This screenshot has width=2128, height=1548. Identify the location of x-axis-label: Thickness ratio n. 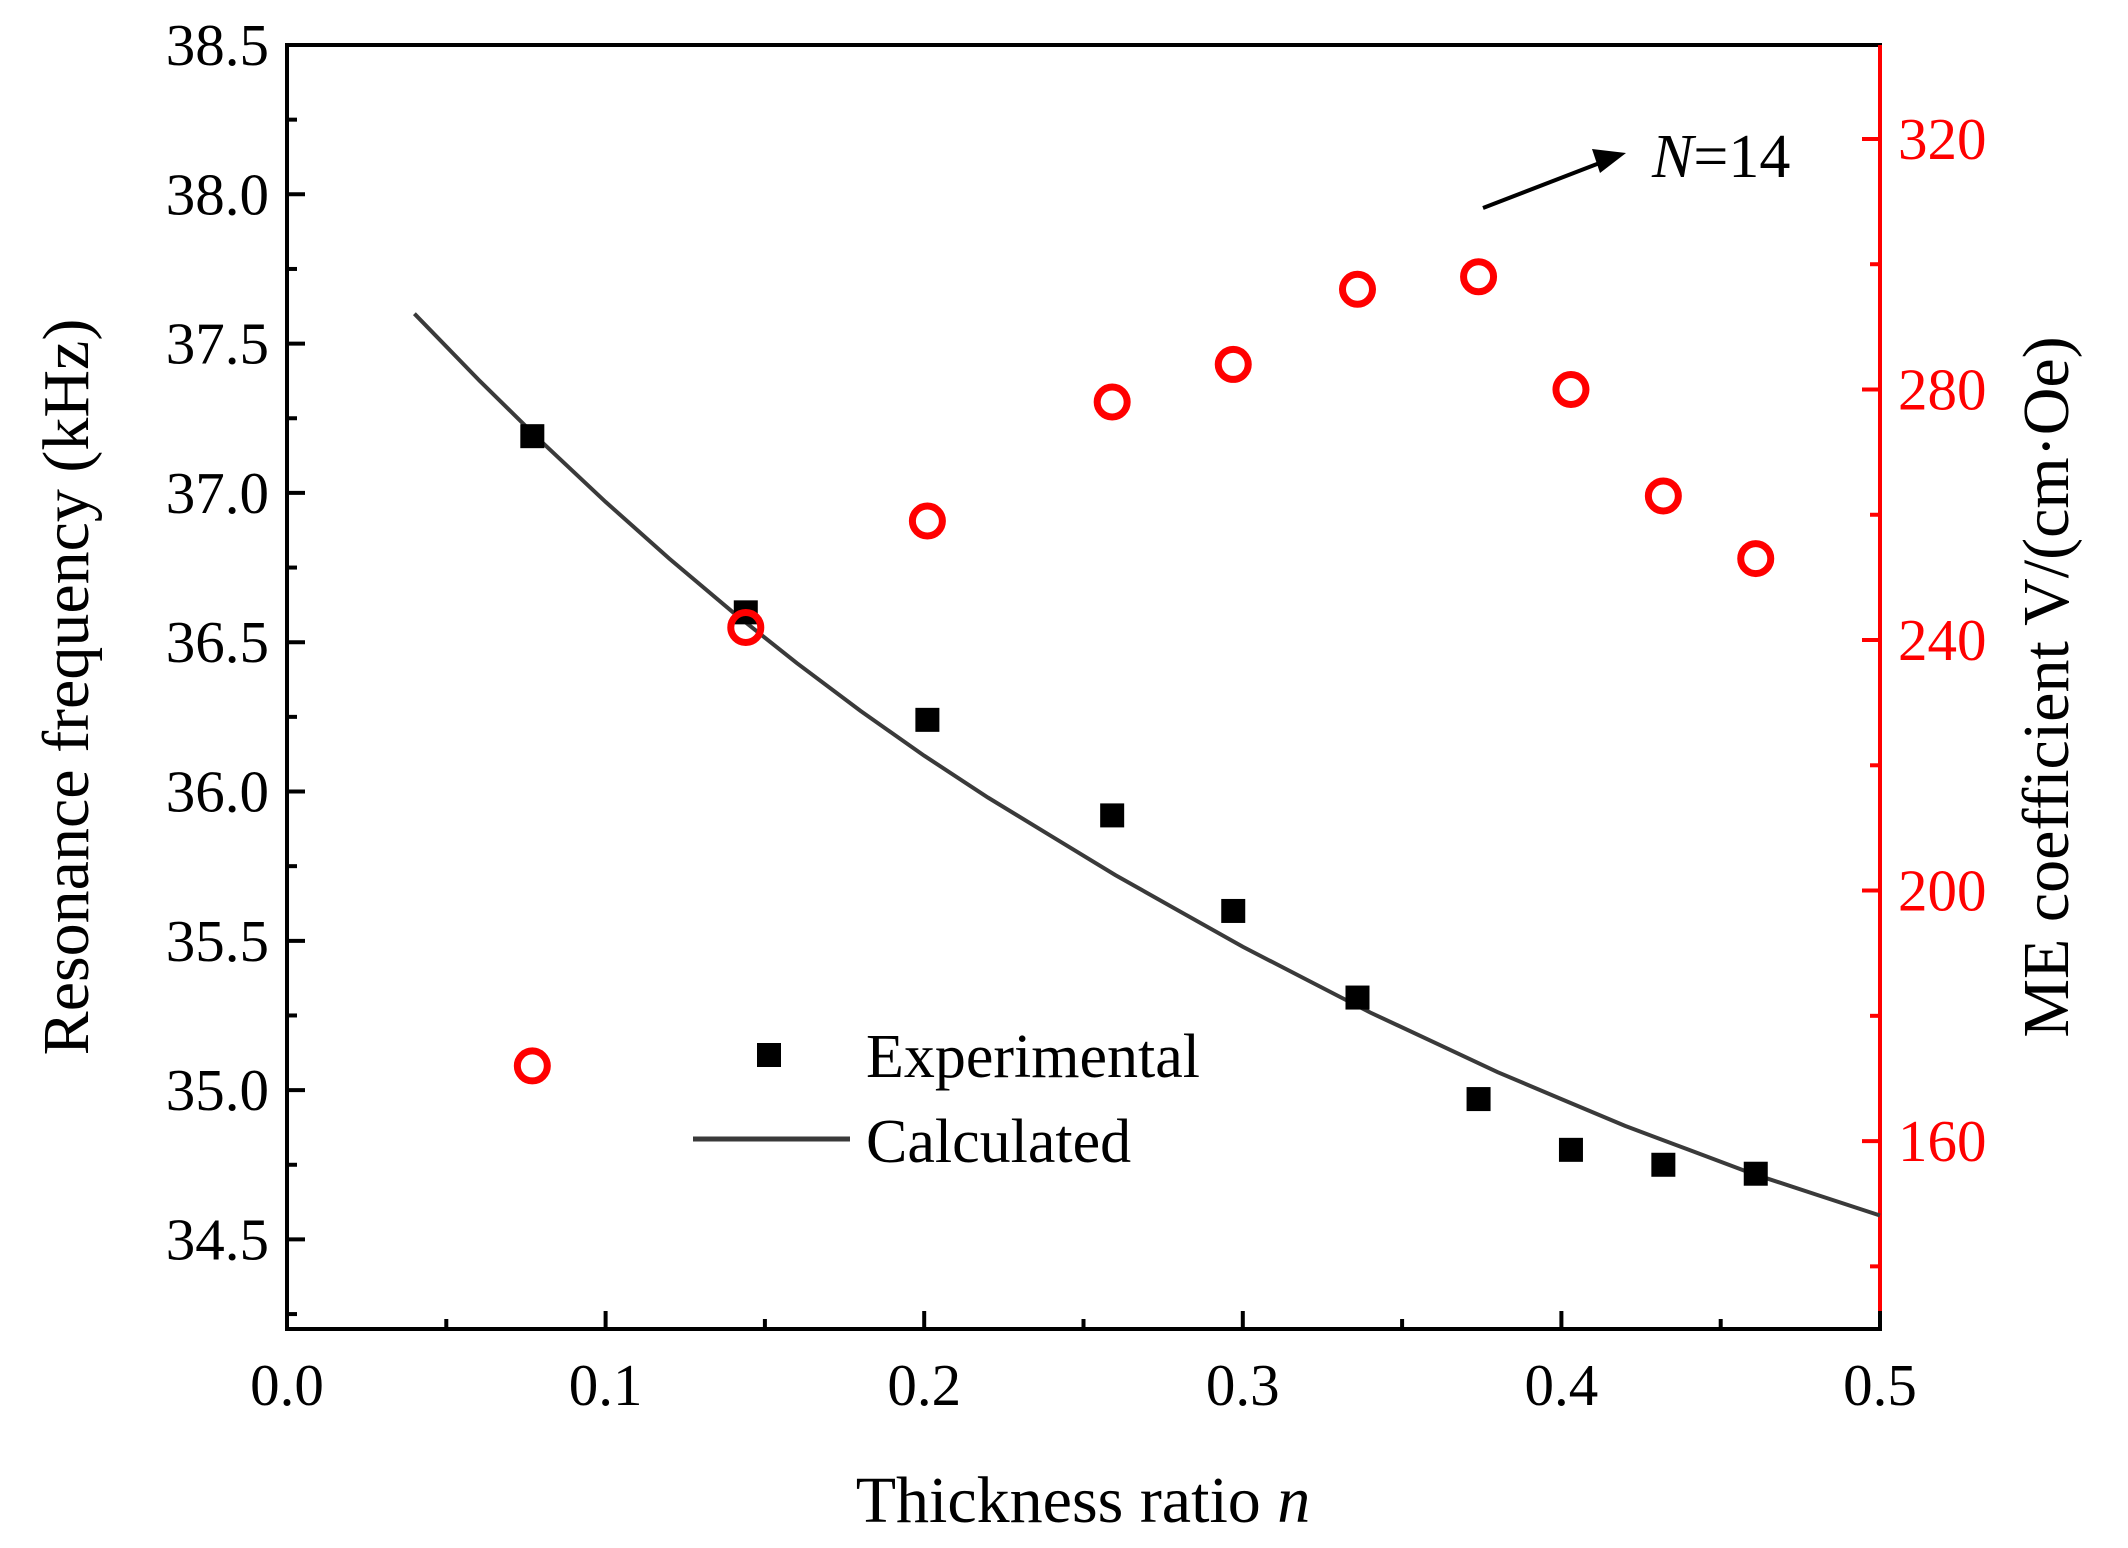
(1083, 1500).